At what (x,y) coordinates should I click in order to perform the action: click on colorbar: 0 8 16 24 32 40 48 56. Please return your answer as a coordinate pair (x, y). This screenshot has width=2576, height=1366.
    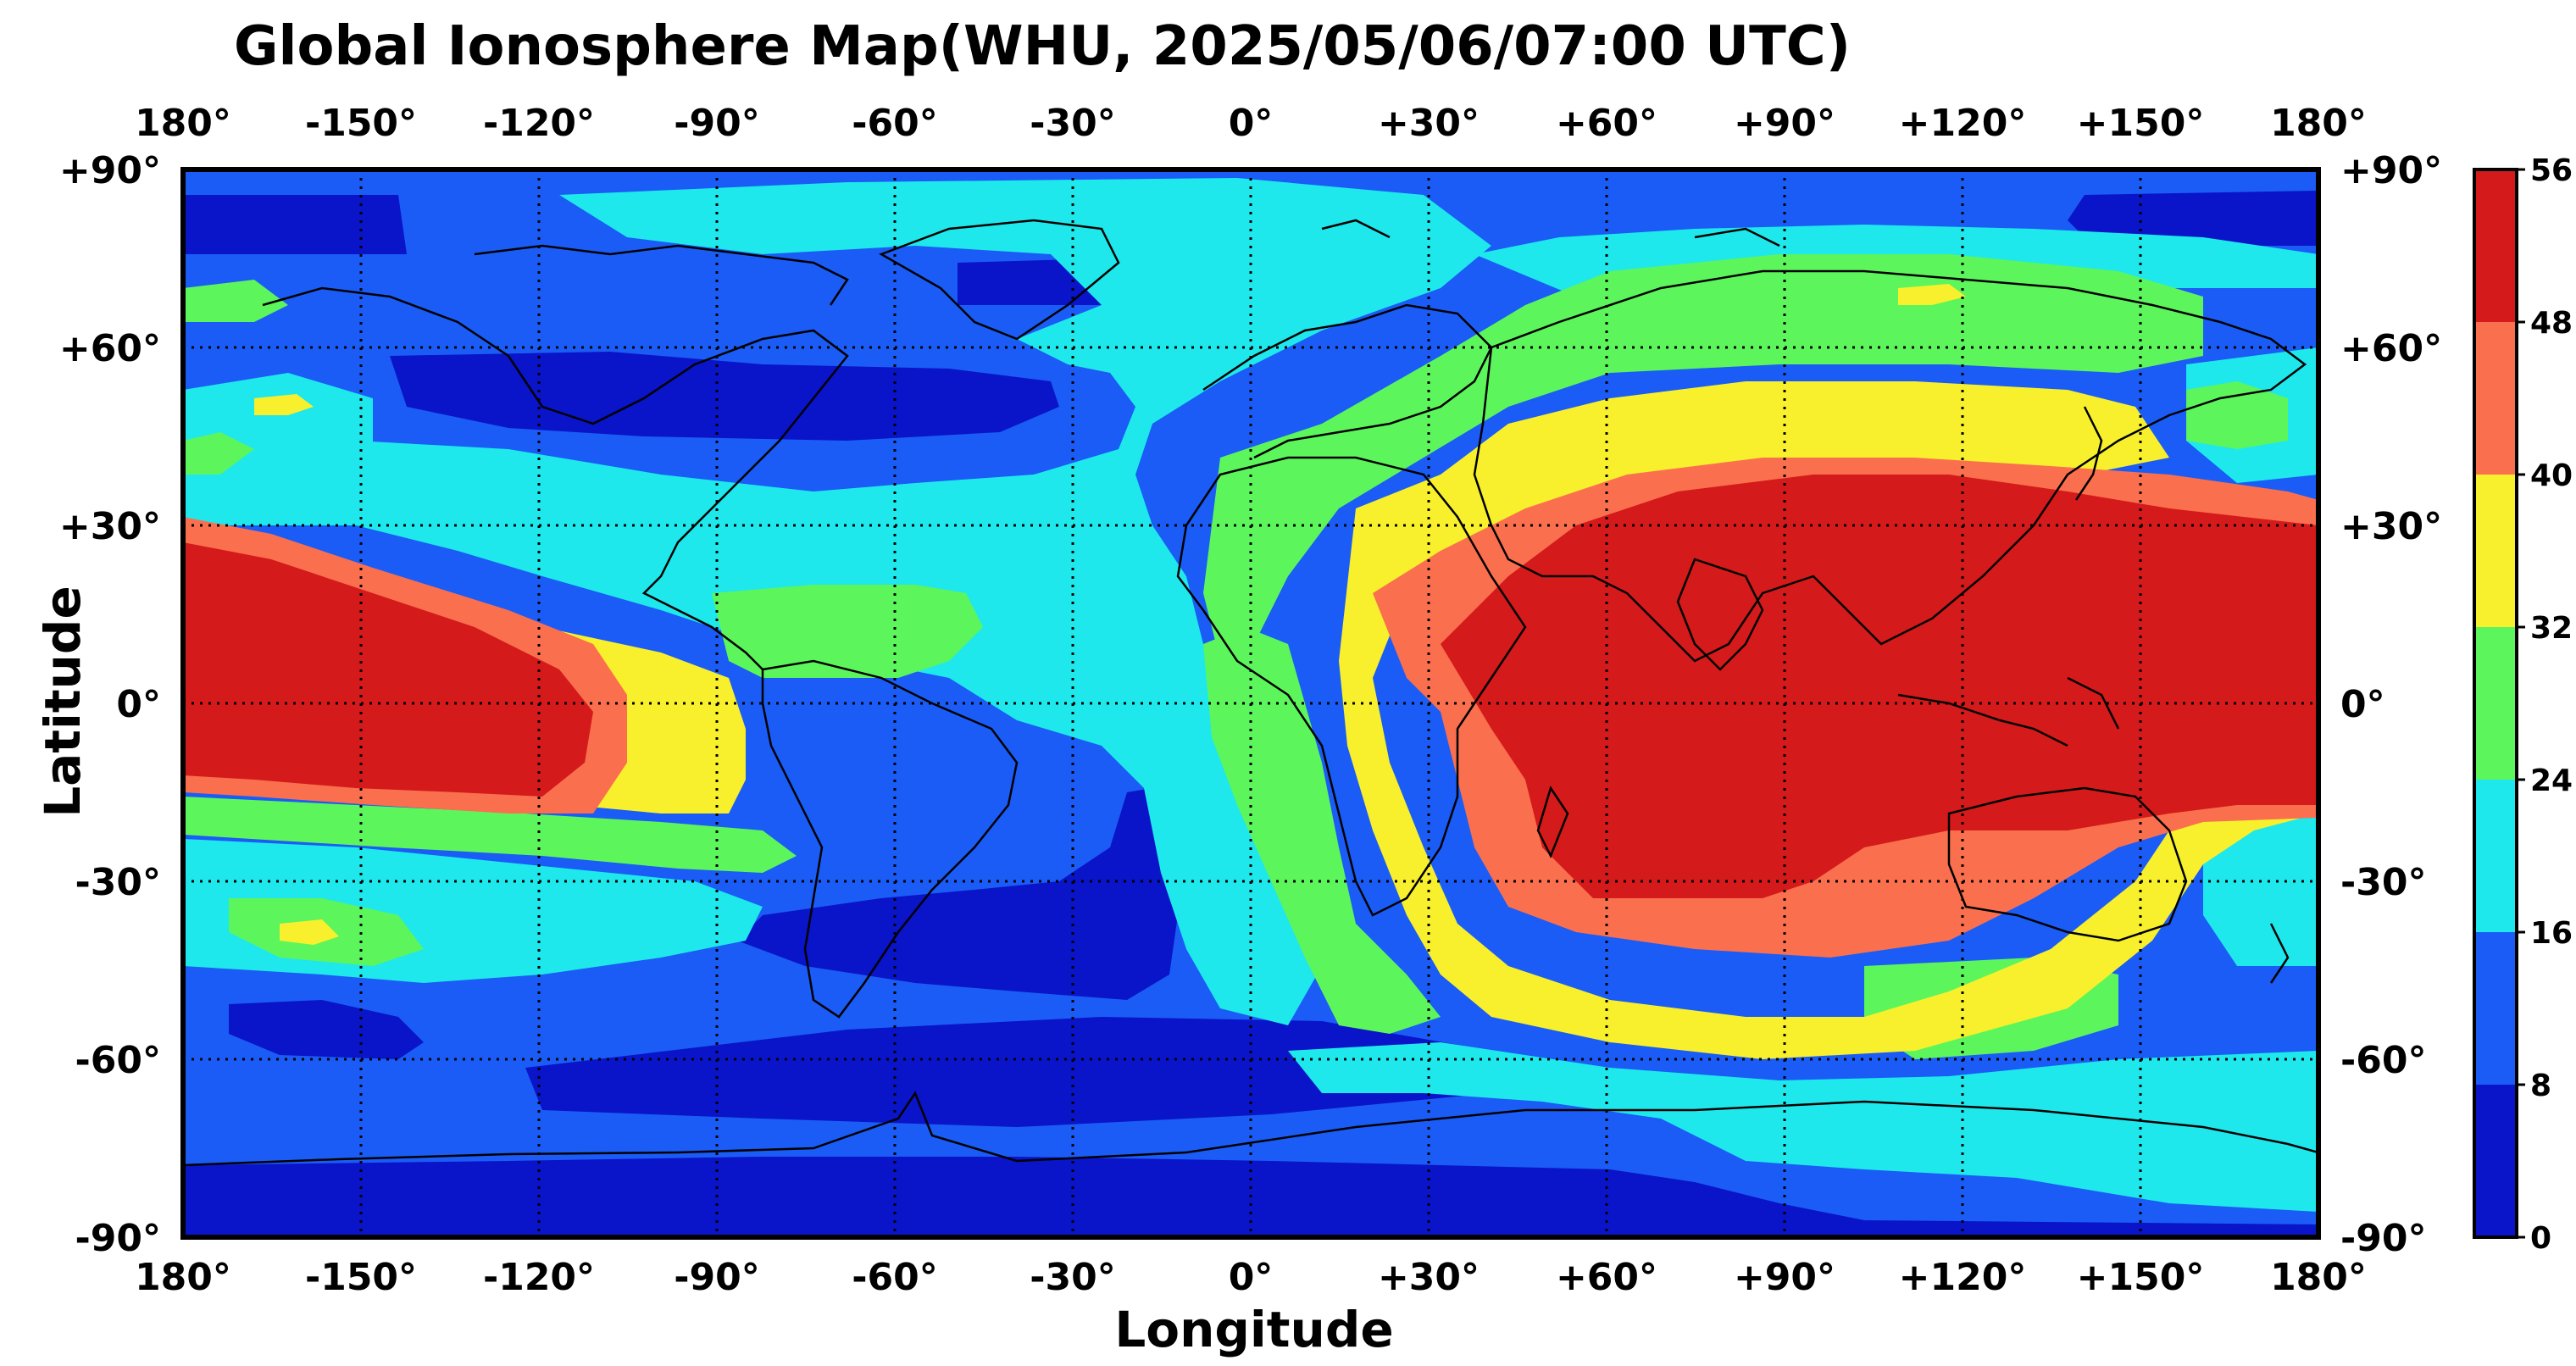
    Looking at the image, I should click on (2523, 704).